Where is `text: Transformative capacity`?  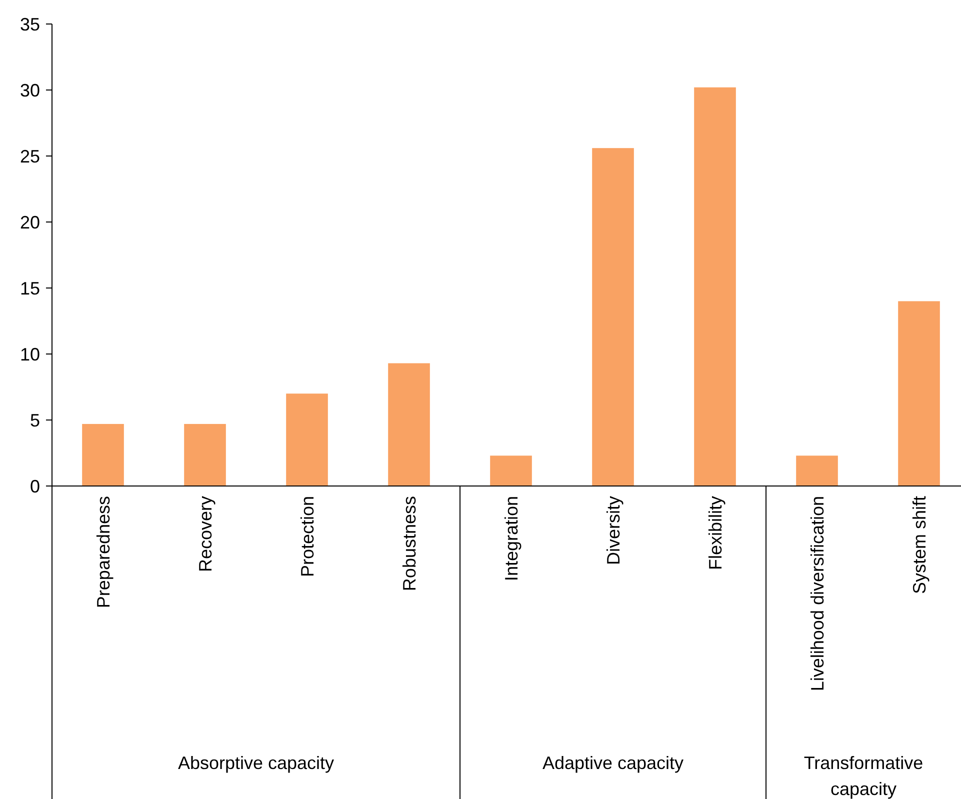
text: Transformative capacity is located at coordinates (864, 776).